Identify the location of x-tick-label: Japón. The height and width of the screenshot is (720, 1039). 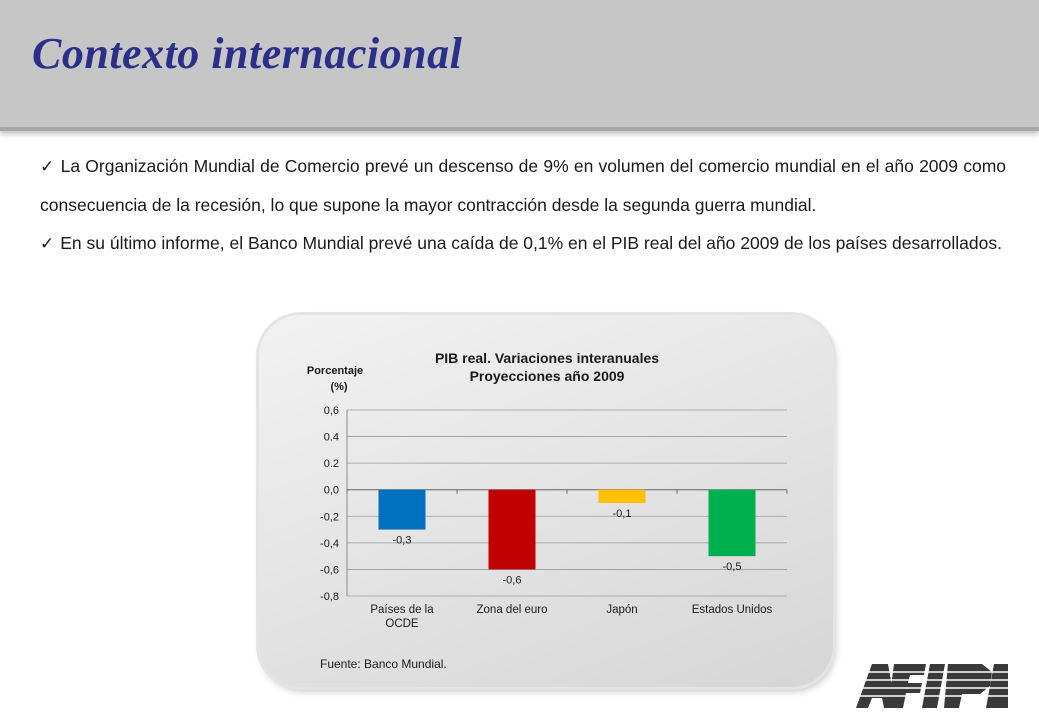
(621, 610).